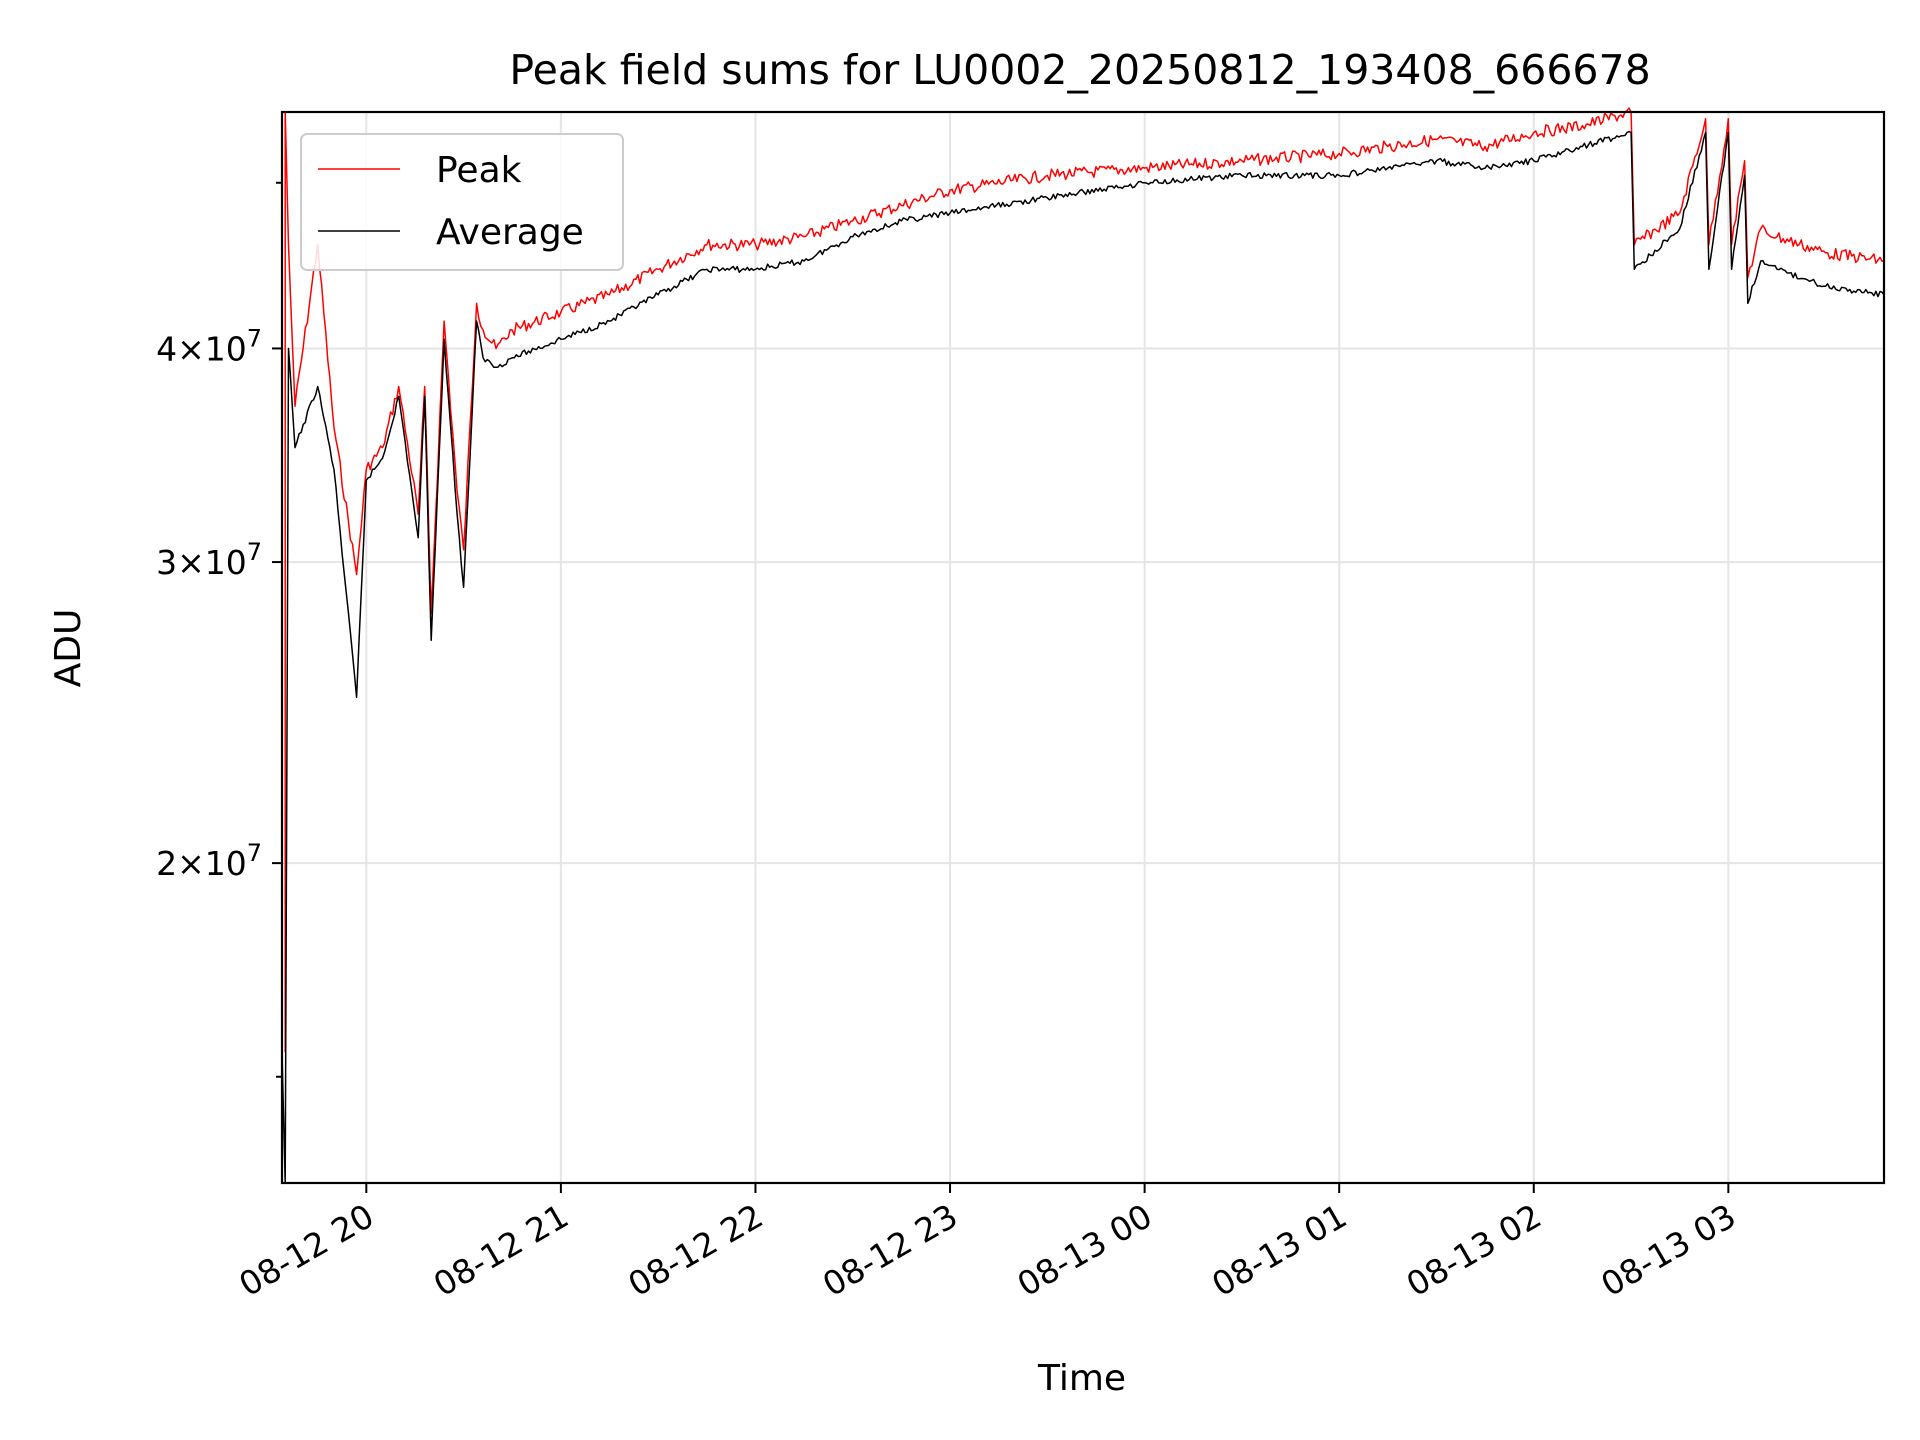  Describe the element at coordinates (209, 560) in the screenshot. I see `y-tick-label: 3×107` at that location.